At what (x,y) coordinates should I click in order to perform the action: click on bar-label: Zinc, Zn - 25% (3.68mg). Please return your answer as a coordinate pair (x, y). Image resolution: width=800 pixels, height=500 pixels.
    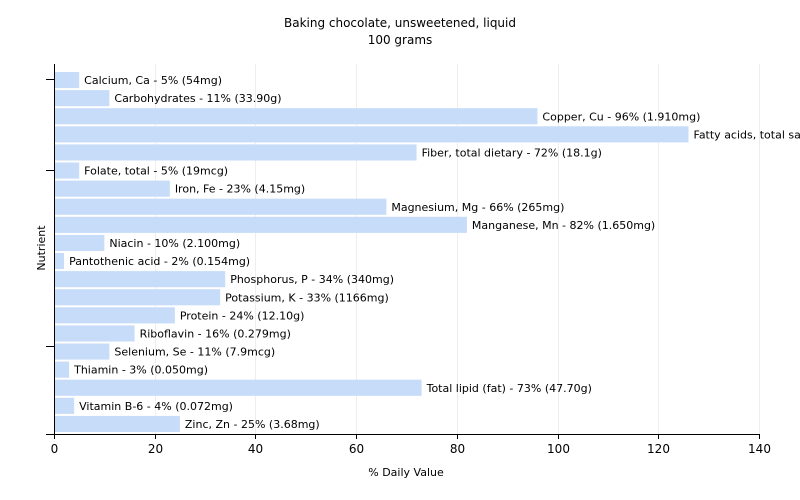
    Looking at the image, I should click on (252, 424).